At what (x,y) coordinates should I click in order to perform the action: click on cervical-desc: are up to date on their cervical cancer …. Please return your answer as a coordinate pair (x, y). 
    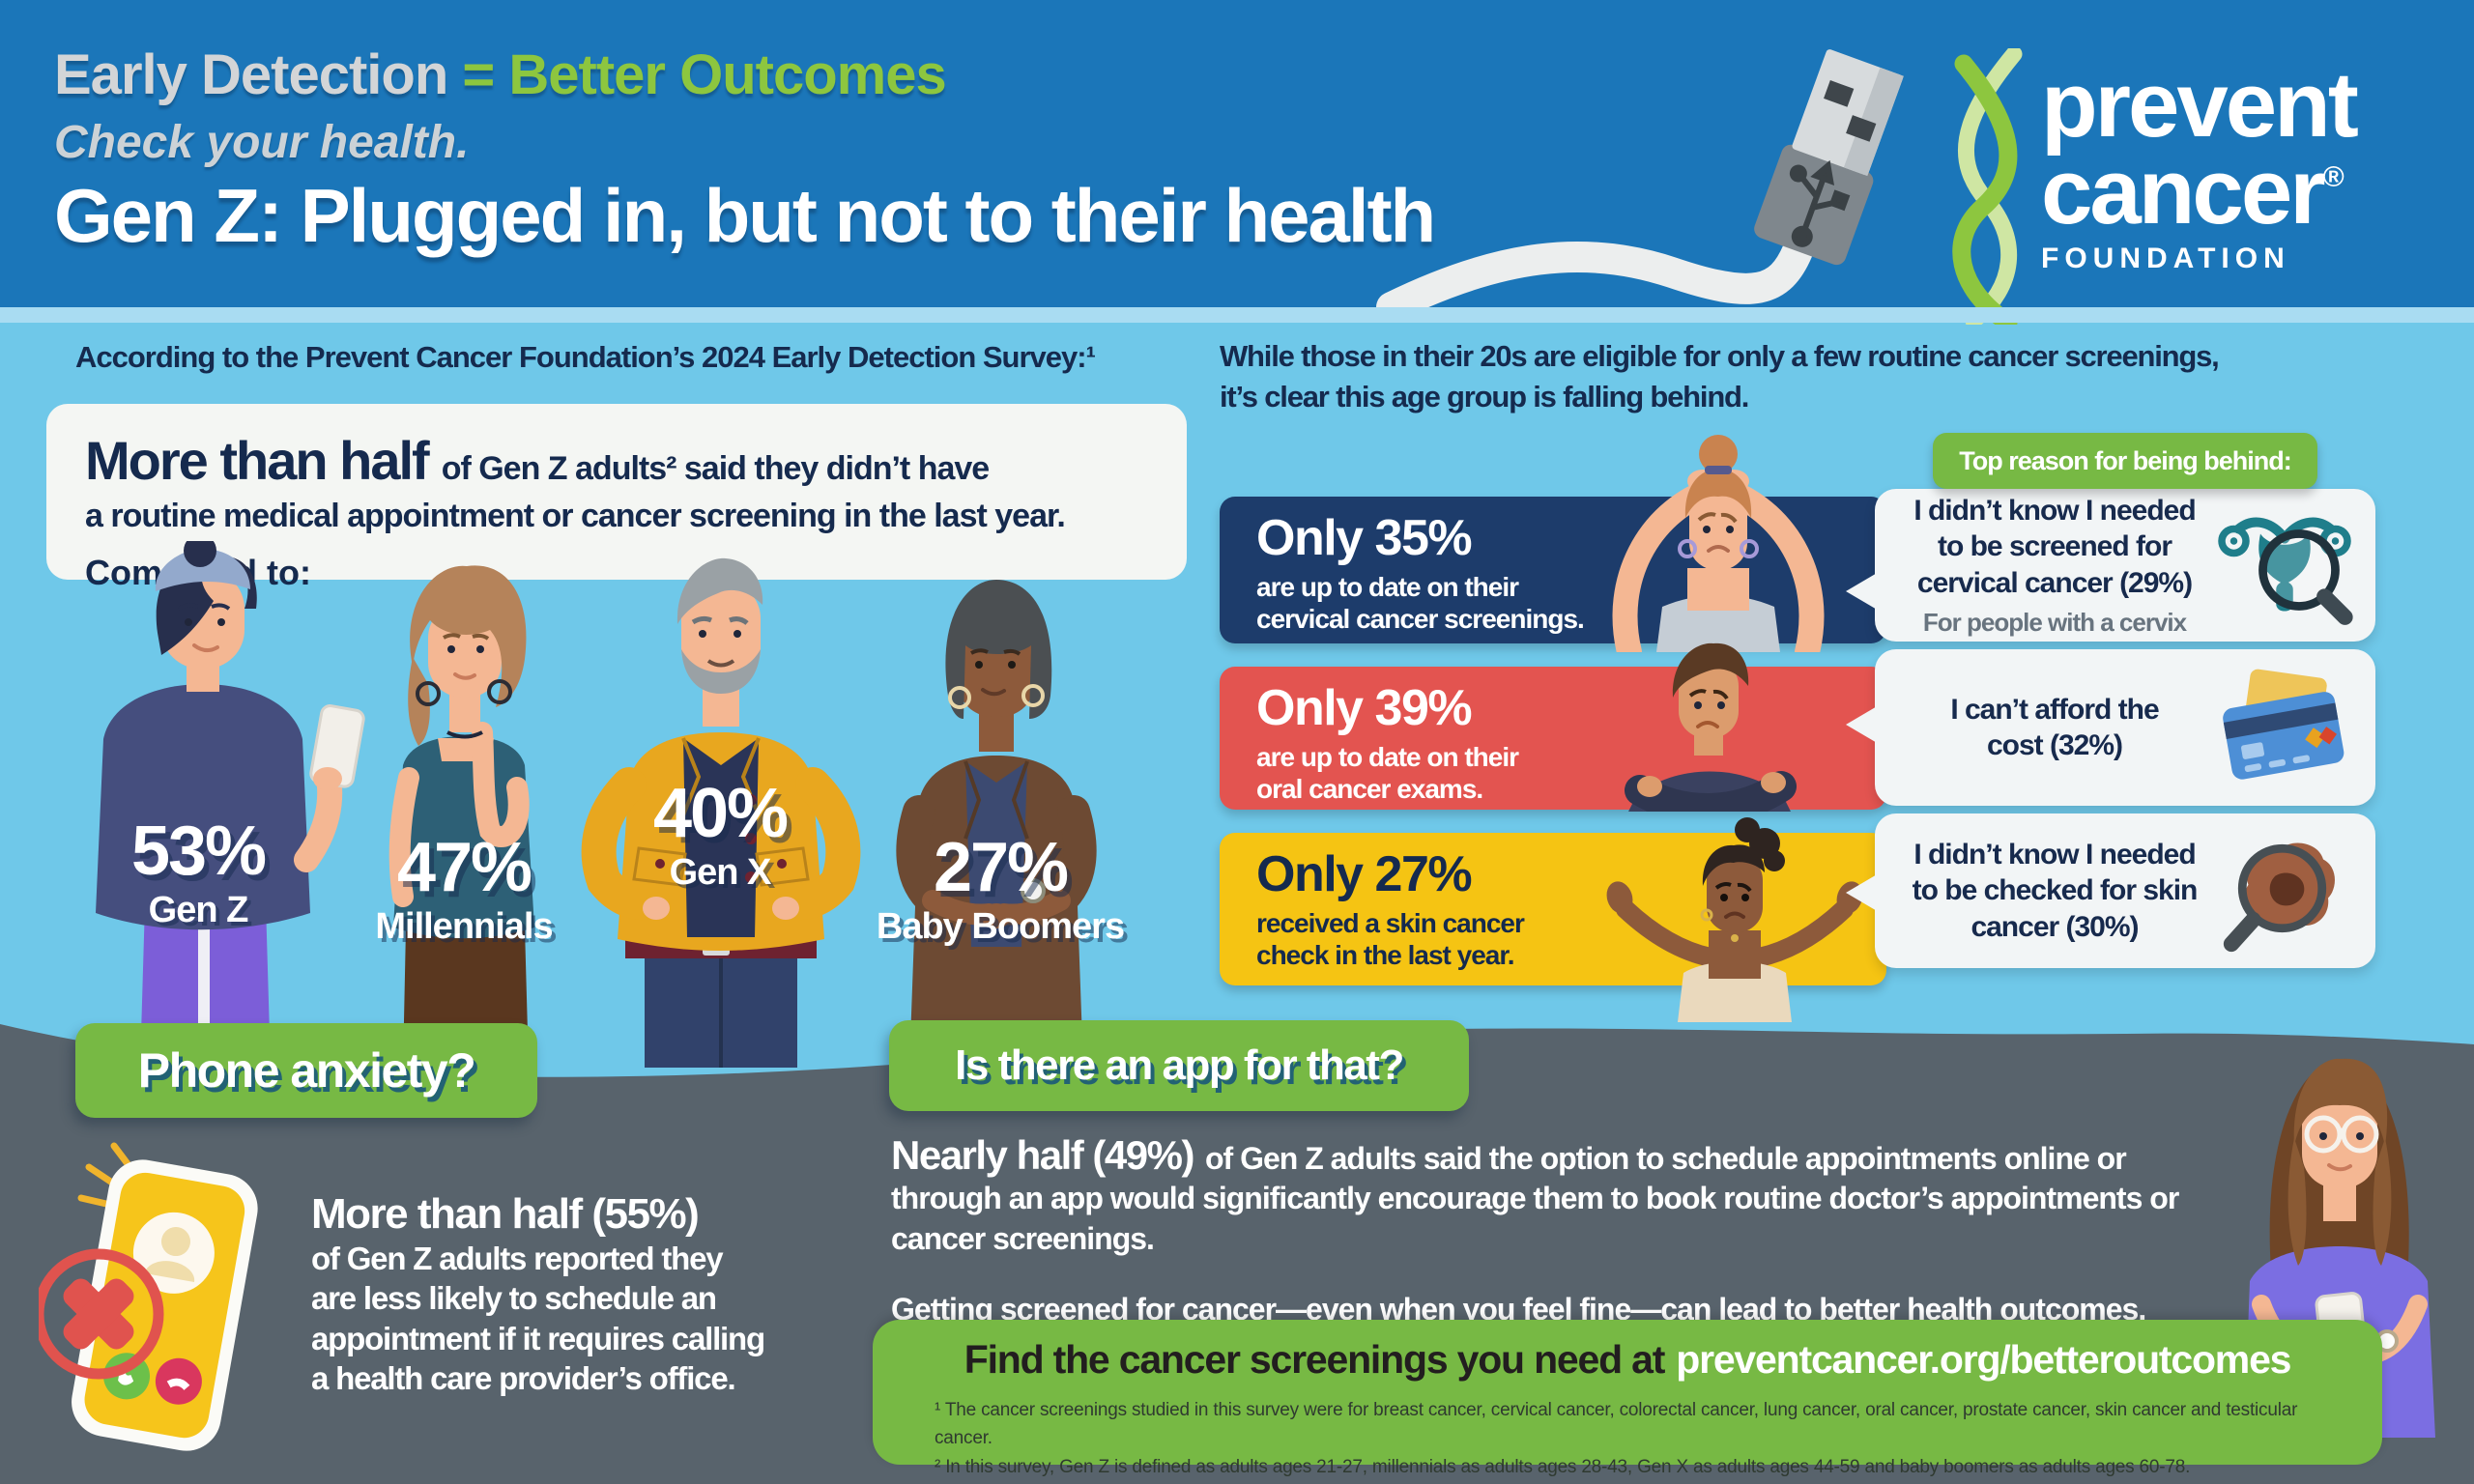
    Looking at the image, I should click on (1420, 603).